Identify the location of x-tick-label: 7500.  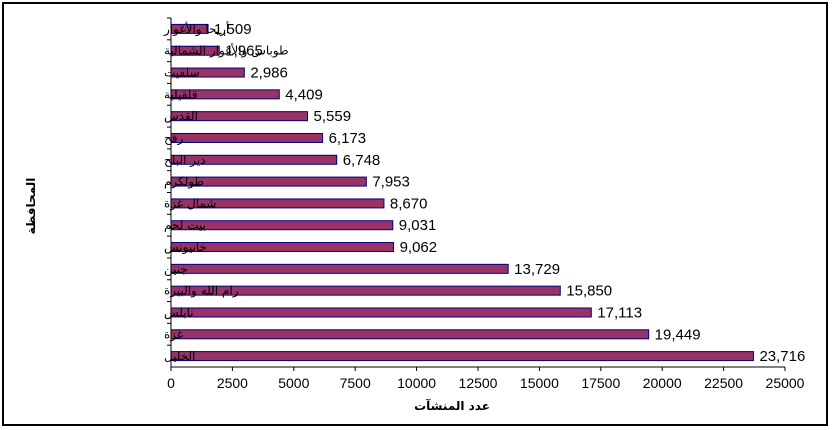
(355, 383).